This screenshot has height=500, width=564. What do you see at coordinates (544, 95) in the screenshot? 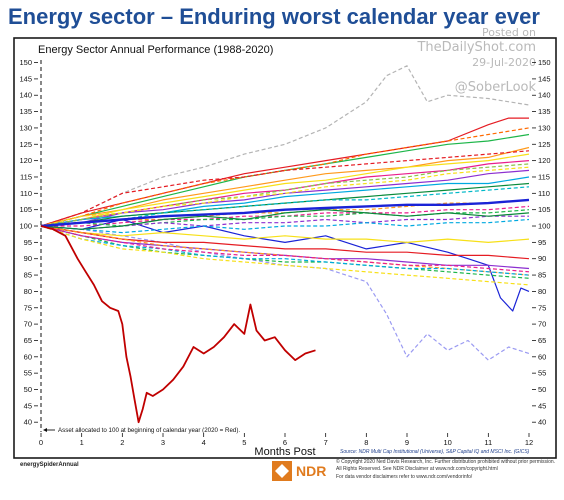
I see `y-tick-label-right: 140` at bounding box center [544, 95].